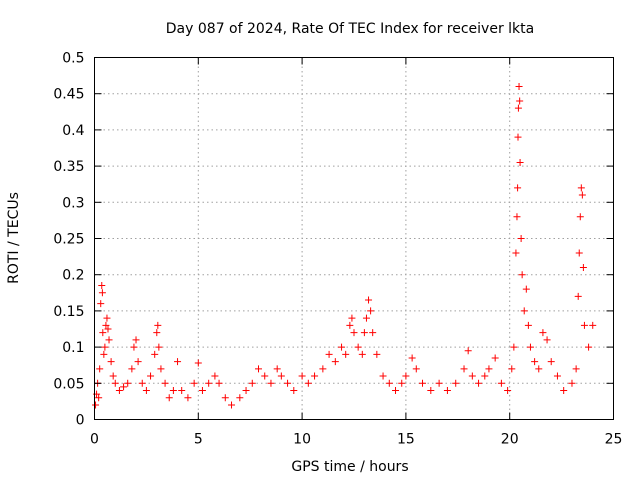 This screenshot has width=640, height=480. What do you see at coordinates (68, 240) in the screenshot?
I see `y-tick-label: 0.25` at bounding box center [68, 240].